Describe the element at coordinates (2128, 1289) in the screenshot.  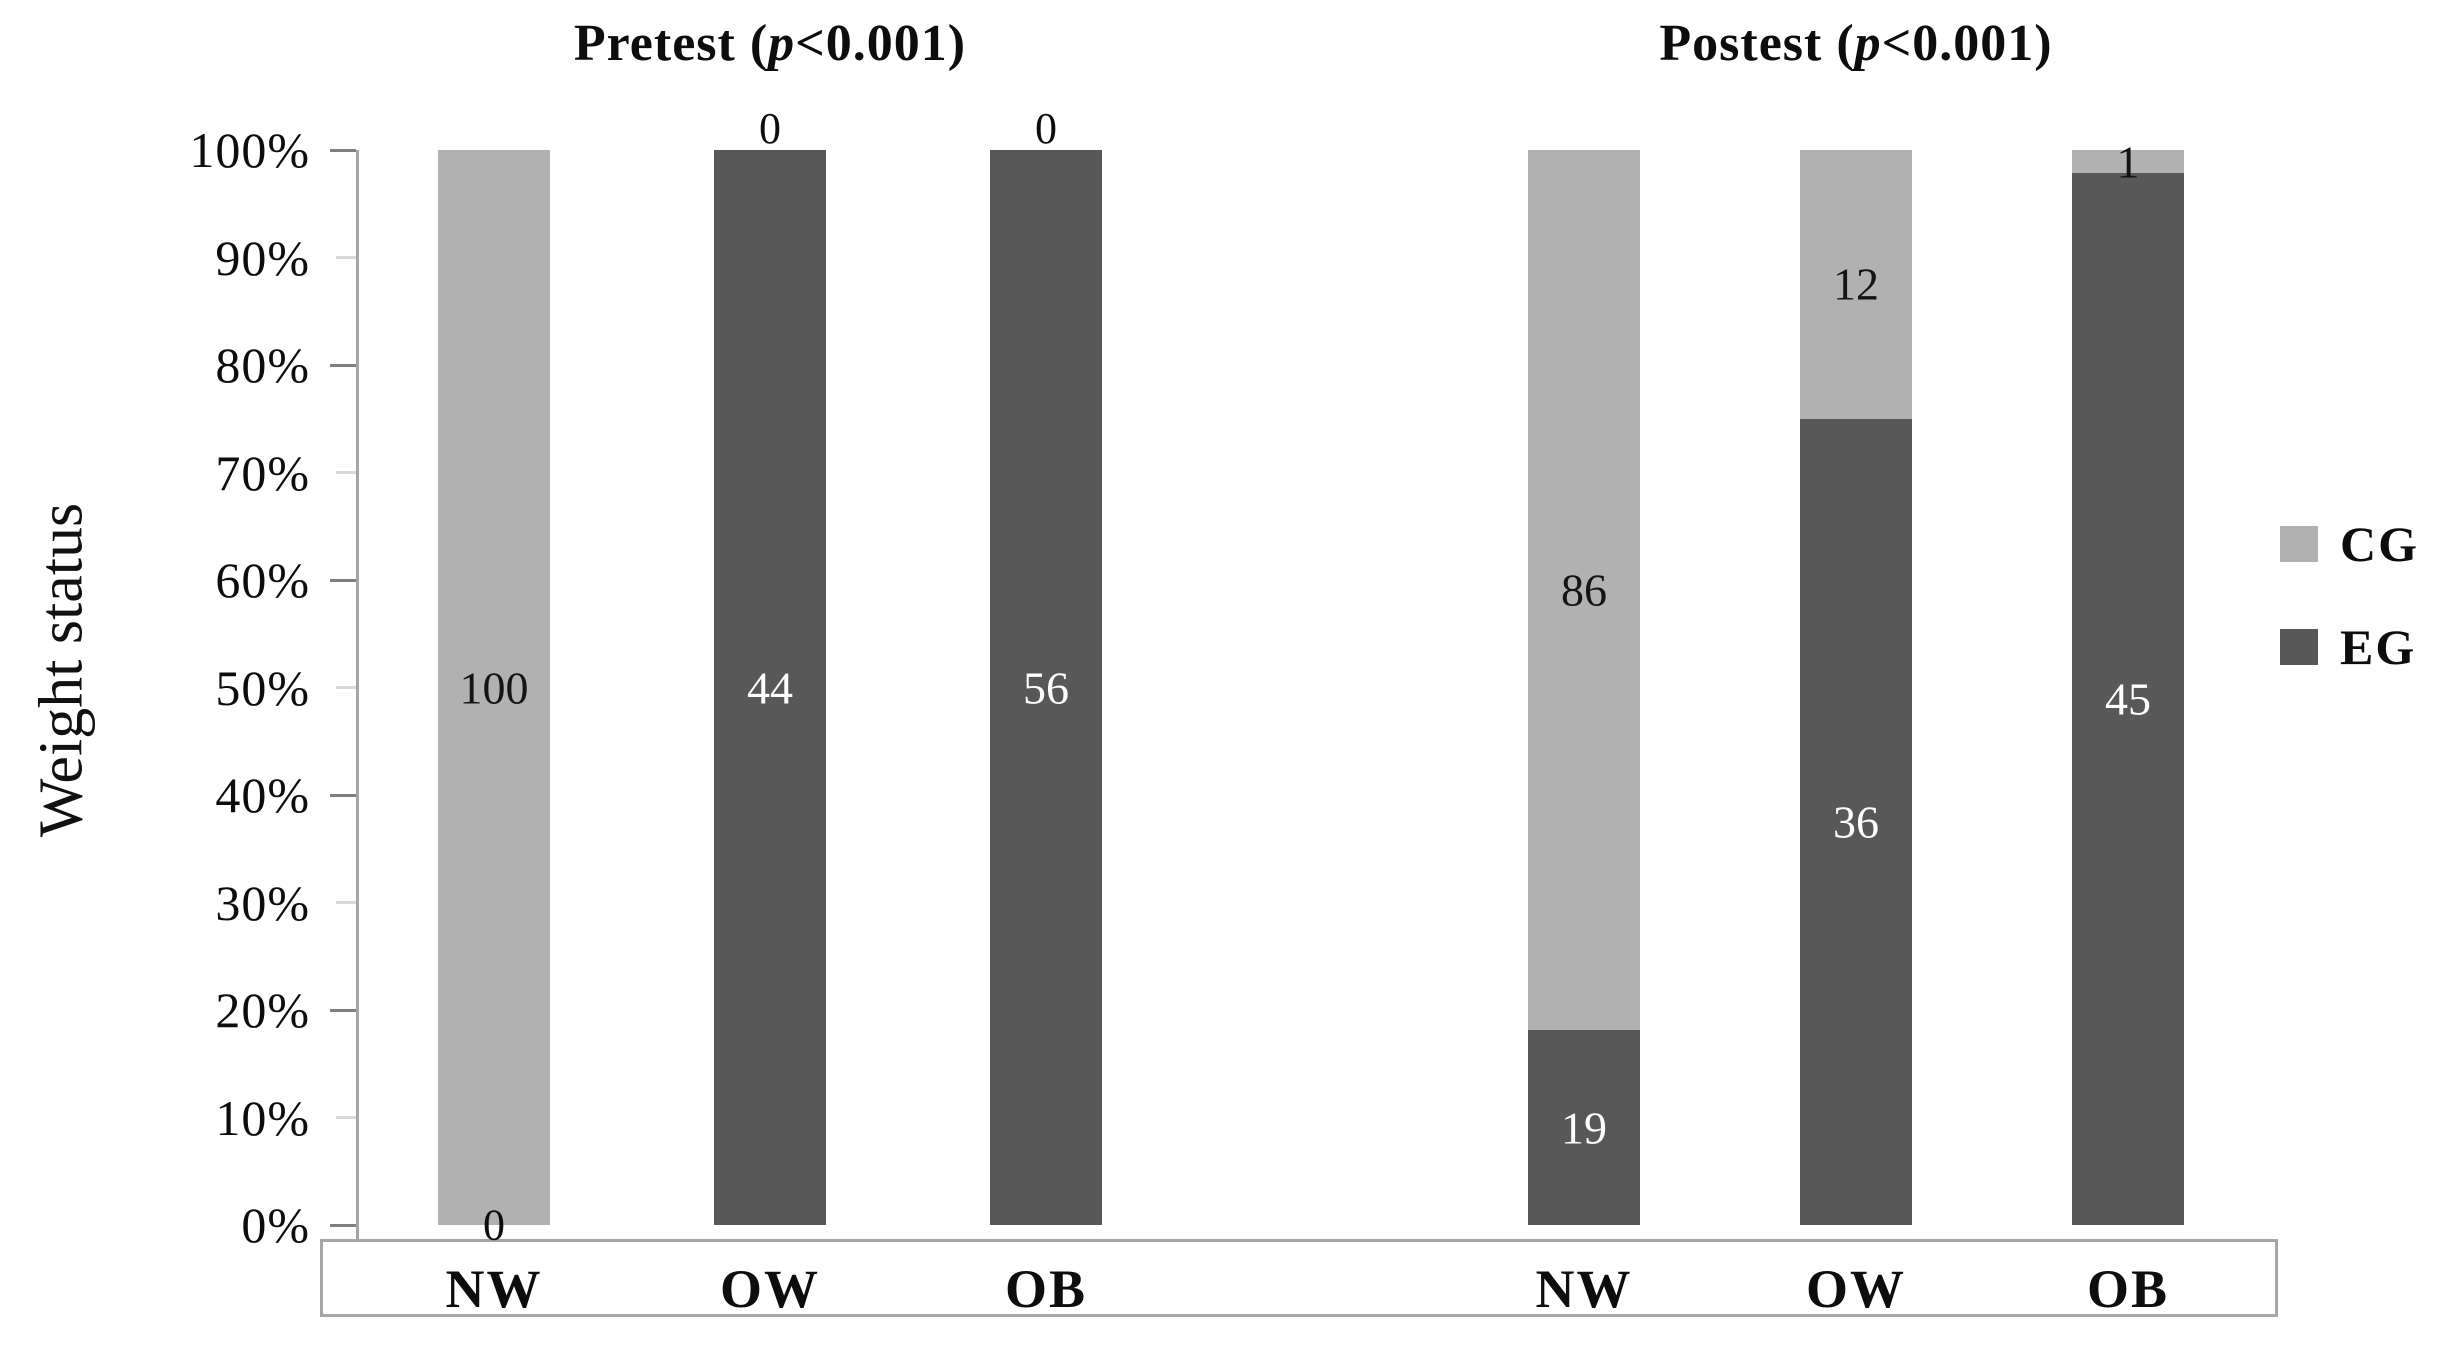
I see `category-label-ob-postest: OB` at that location.